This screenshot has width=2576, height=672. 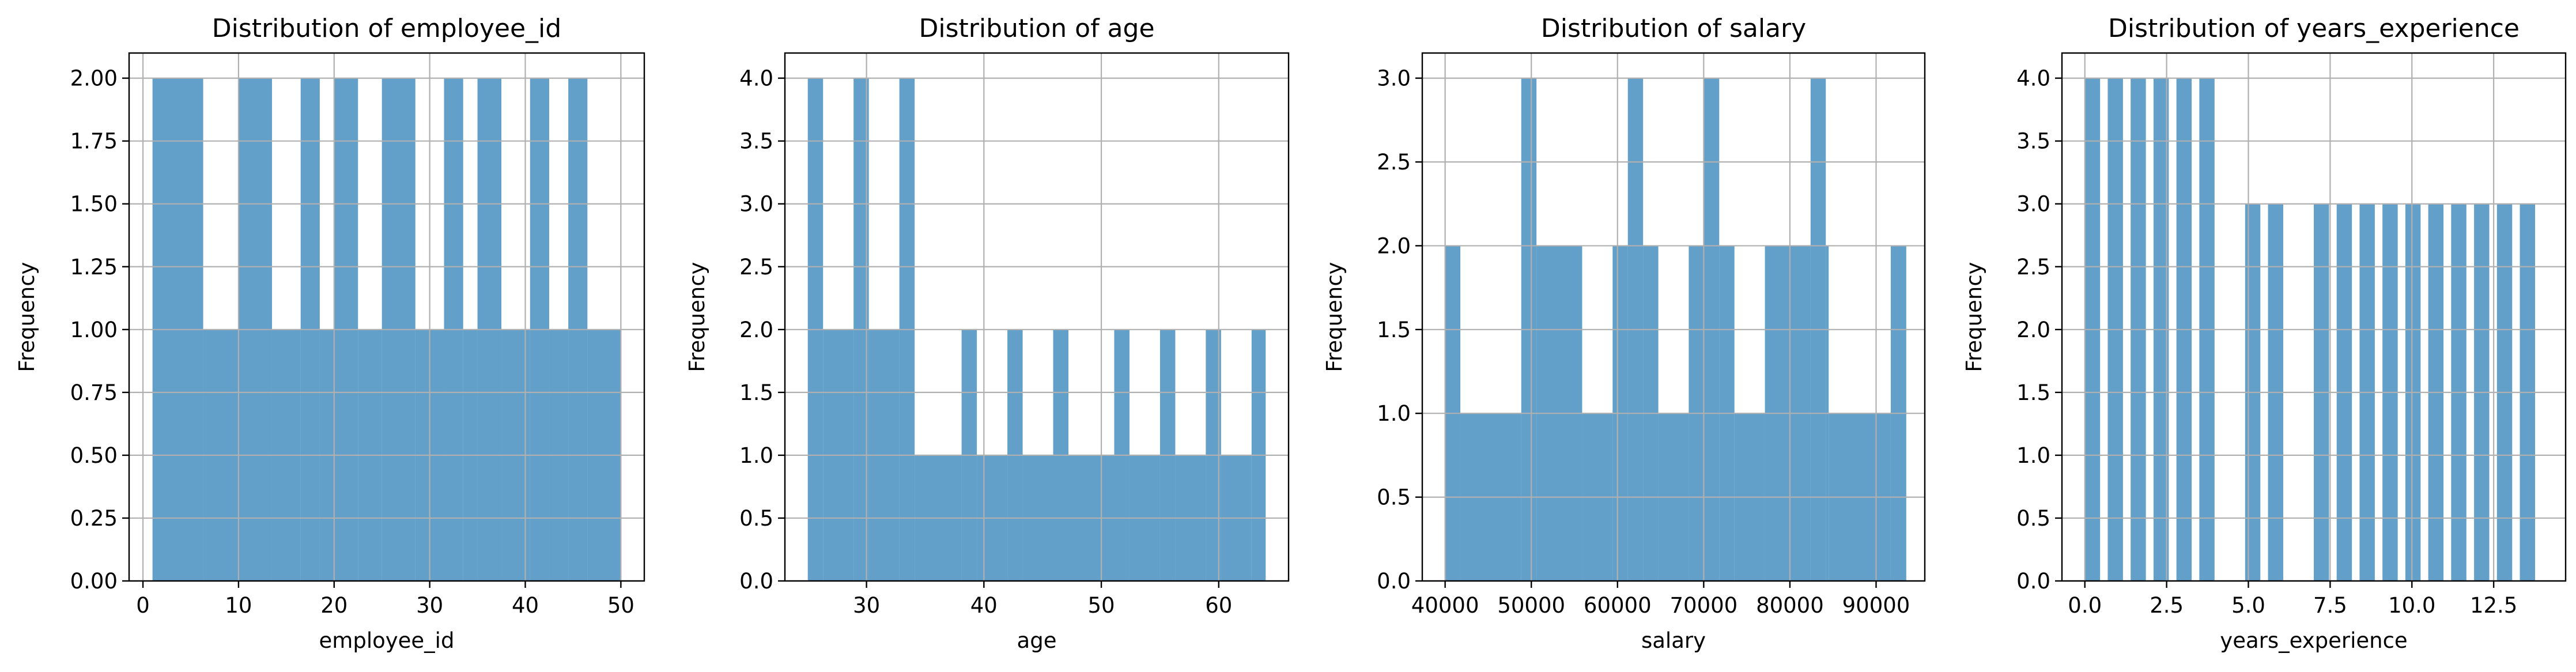 What do you see at coordinates (334, 605) in the screenshot?
I see `x-tick-label: 20` at bounding box center [334, 605].